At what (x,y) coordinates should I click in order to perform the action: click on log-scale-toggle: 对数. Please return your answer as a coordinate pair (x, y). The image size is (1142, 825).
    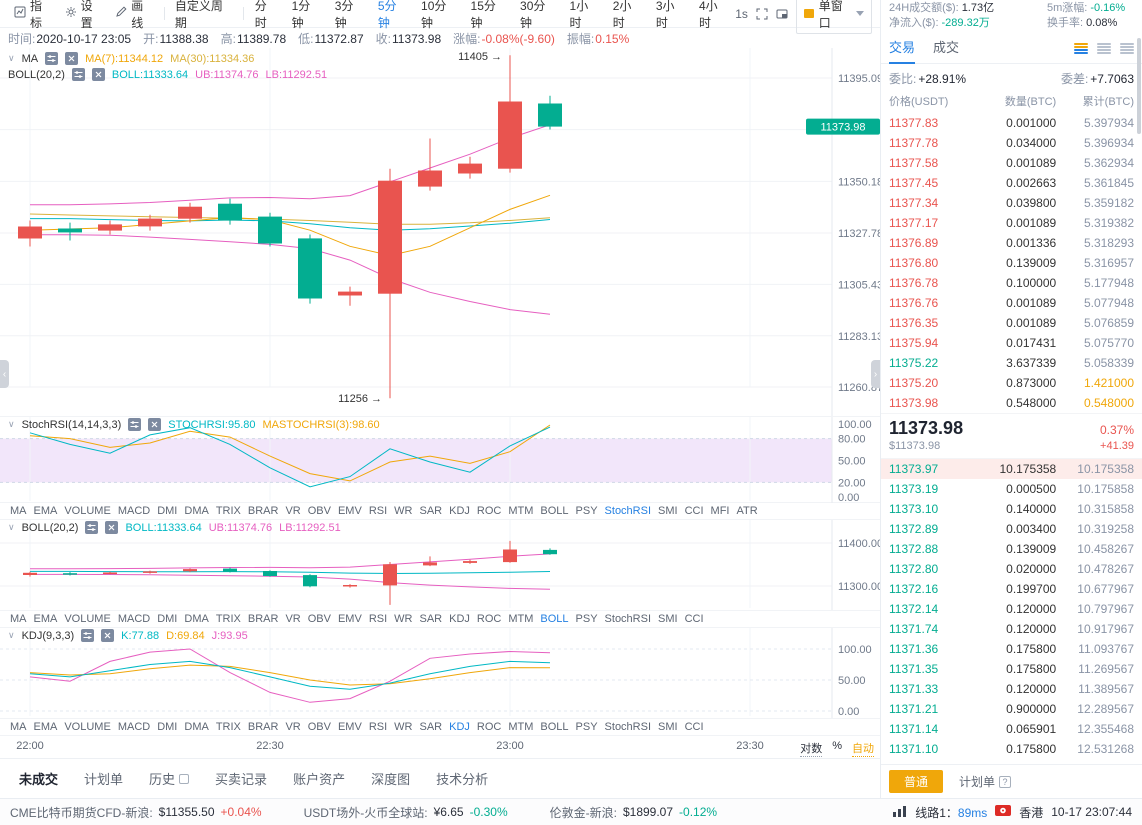
    Looking at the image, I should click on (811, 748).